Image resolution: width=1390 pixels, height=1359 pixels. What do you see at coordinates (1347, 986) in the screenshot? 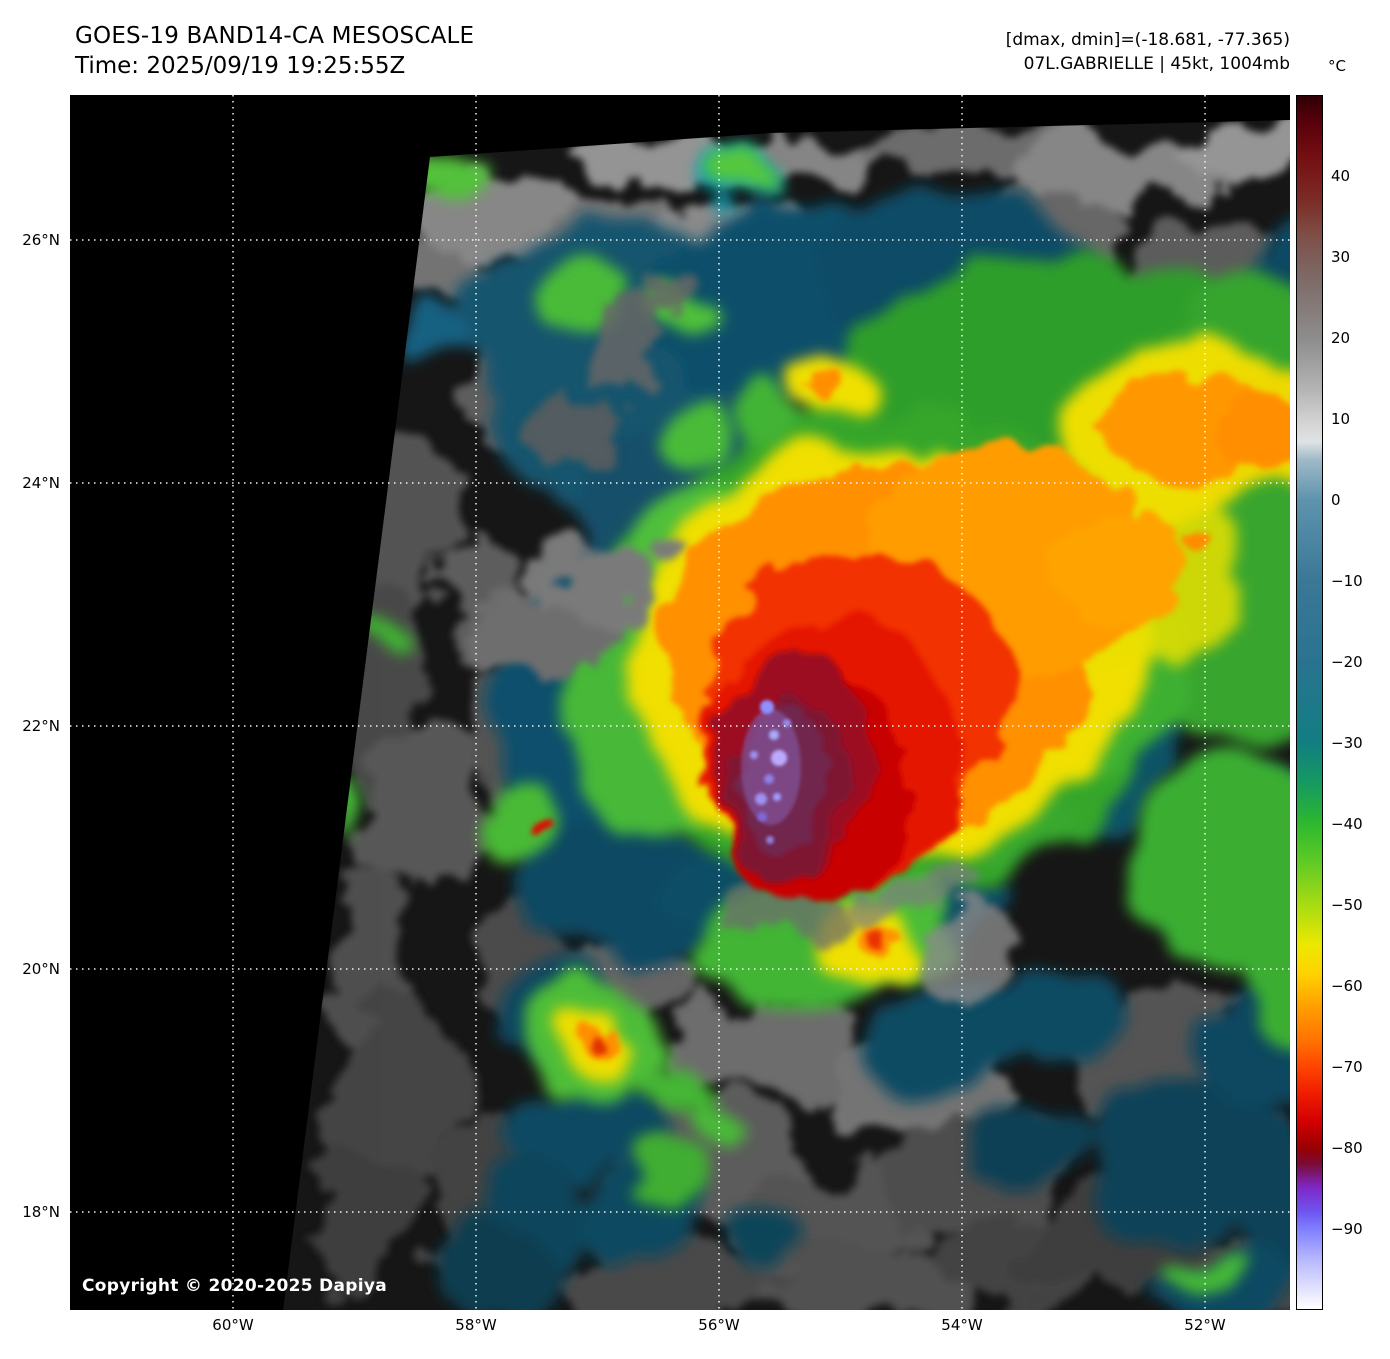
I see `colorbar-tick-label: −60` at bounding box center [1347, 986].